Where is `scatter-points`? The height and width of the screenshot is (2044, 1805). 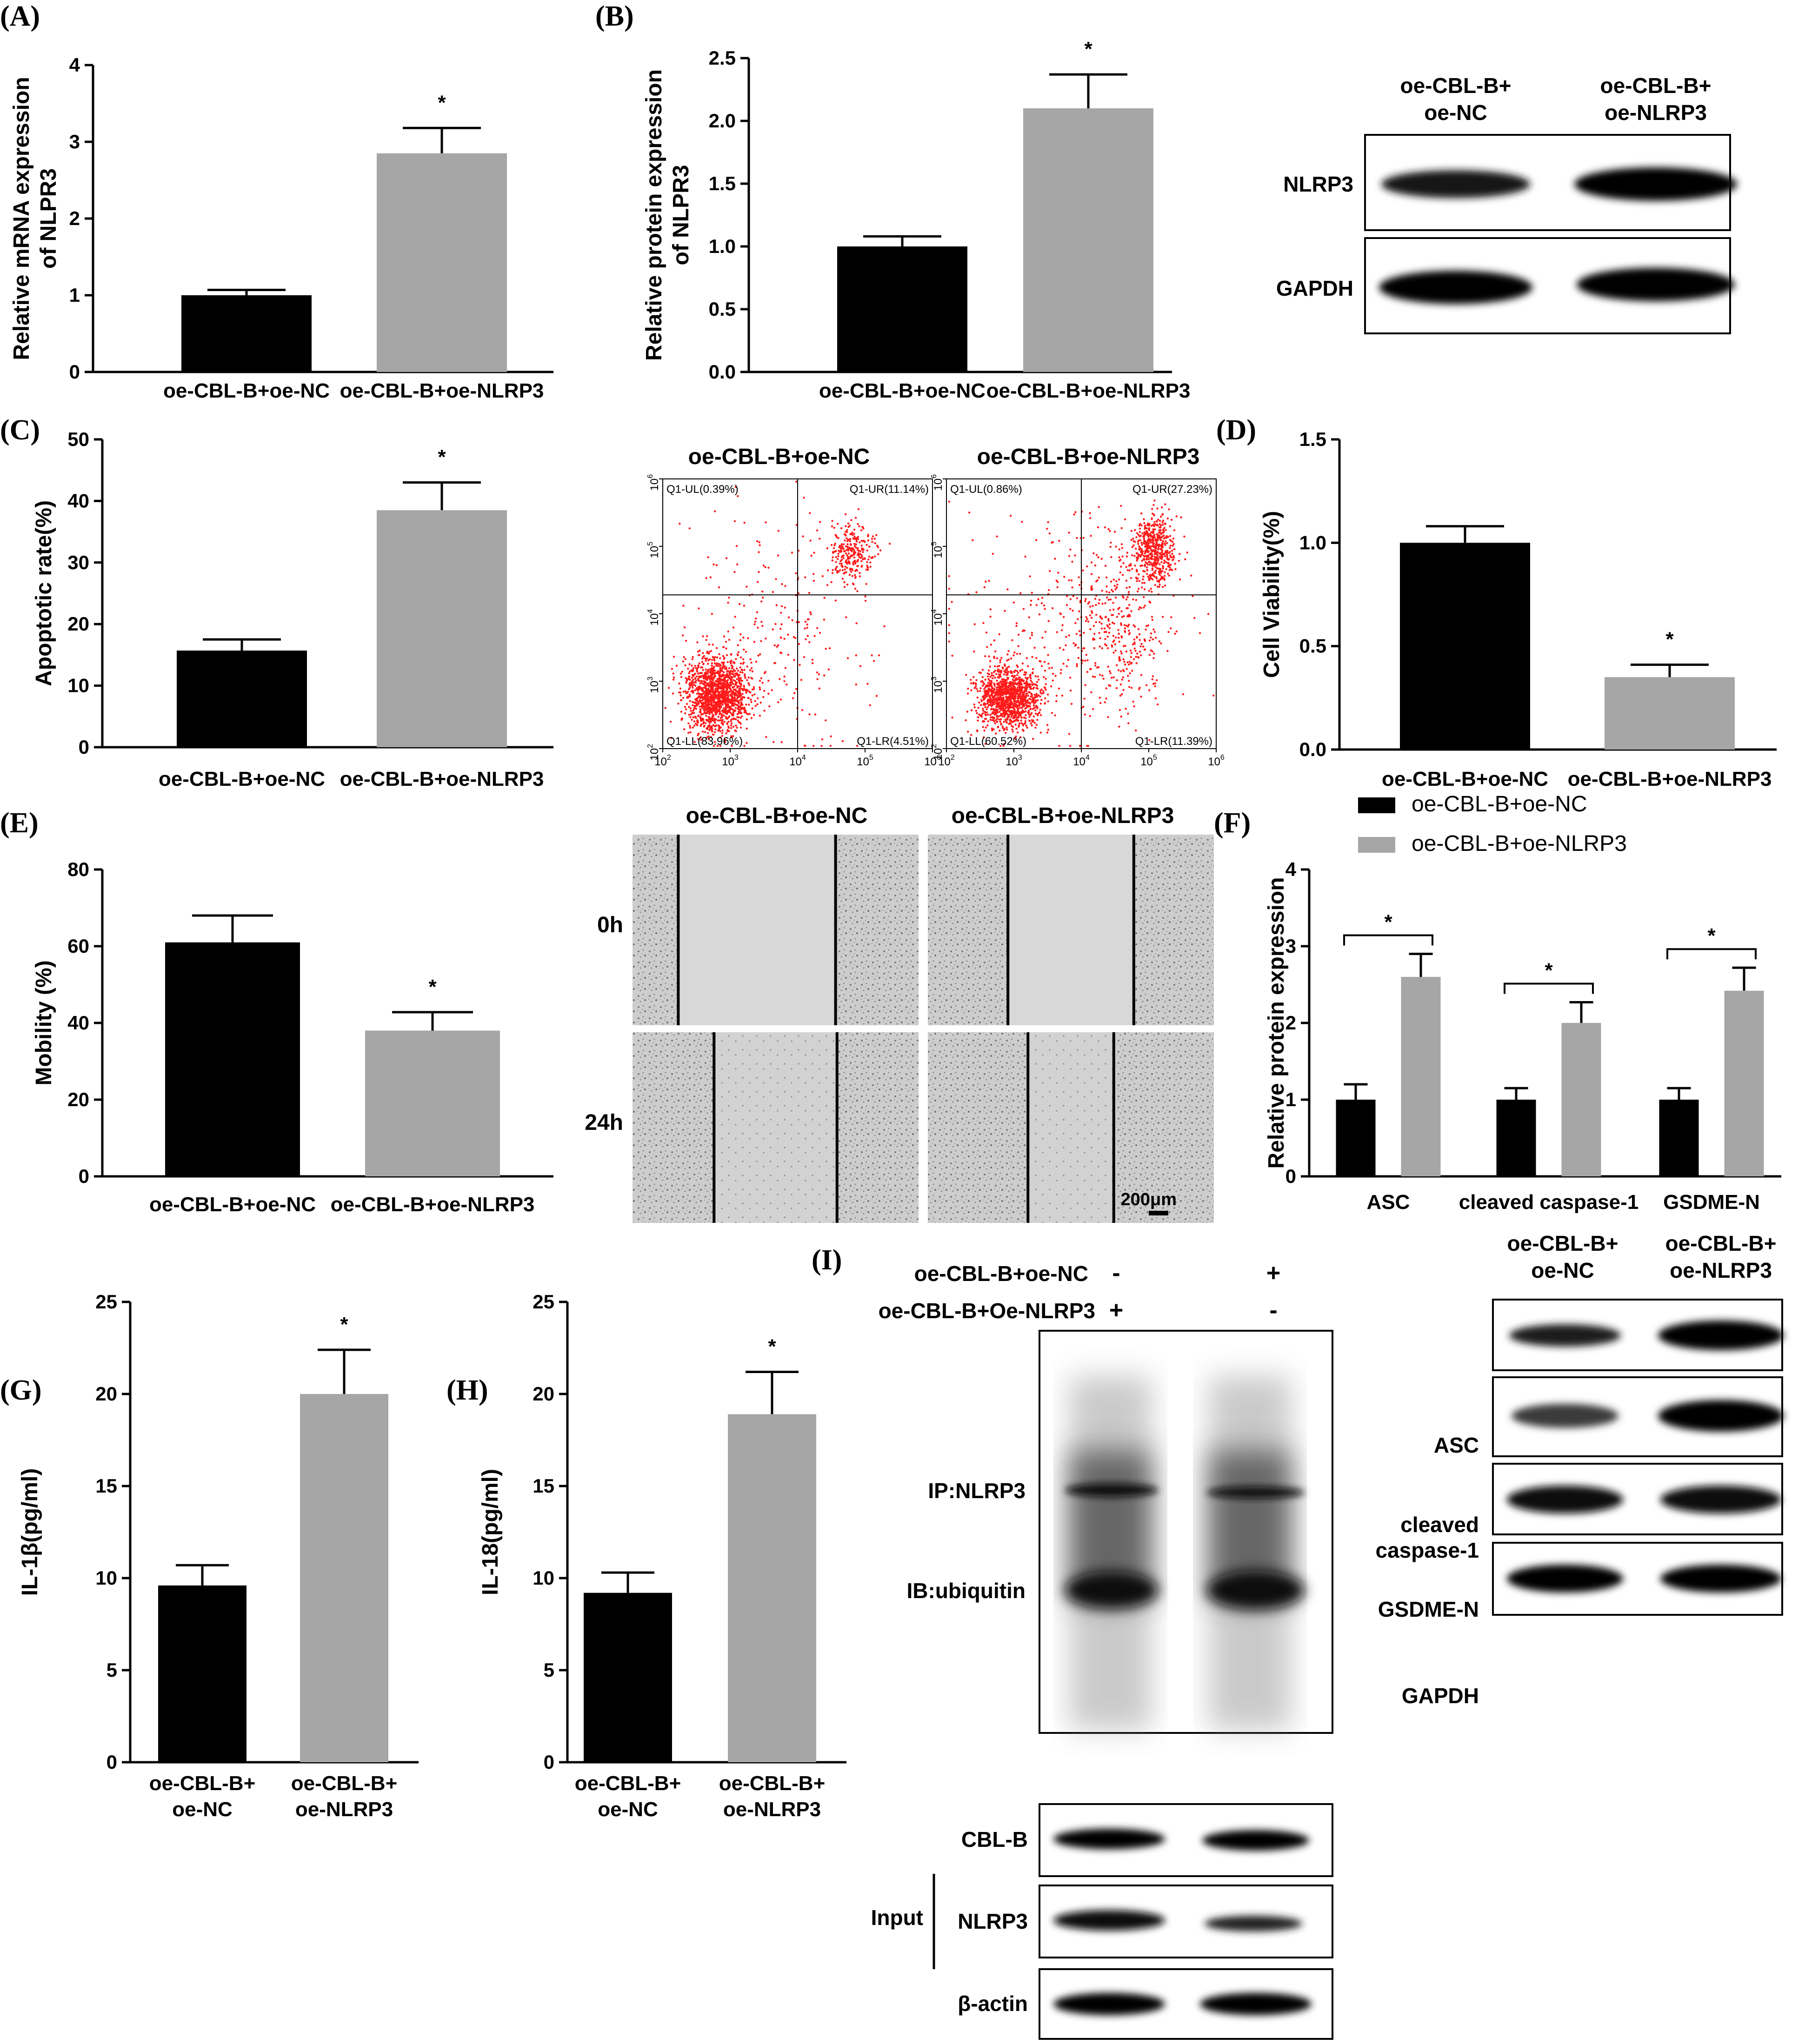
scatter-points is located at coordinates (777, 614).